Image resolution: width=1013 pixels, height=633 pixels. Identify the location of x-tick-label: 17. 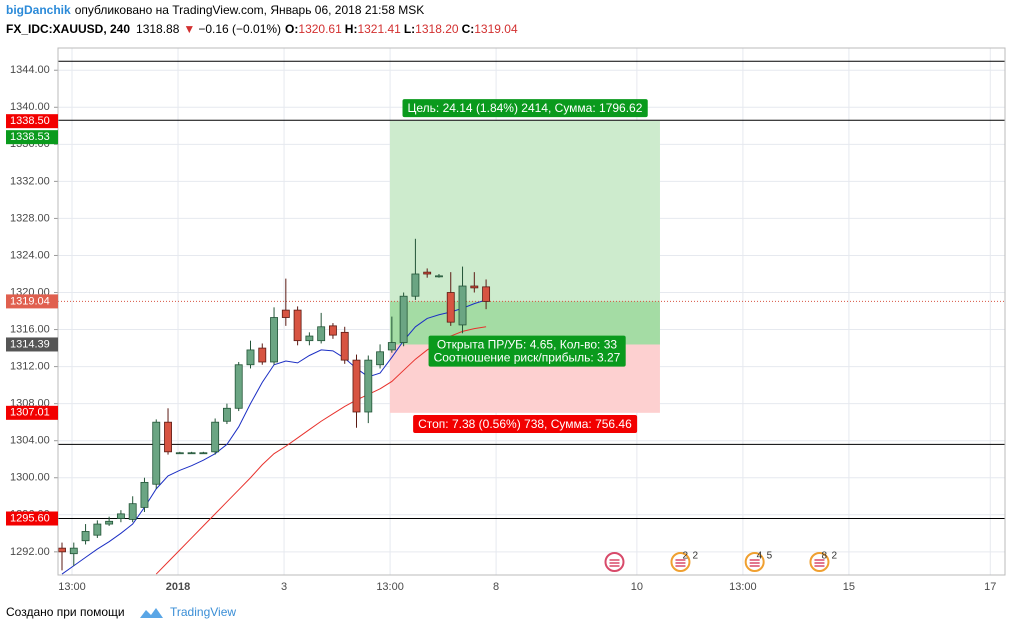
(990, 587).